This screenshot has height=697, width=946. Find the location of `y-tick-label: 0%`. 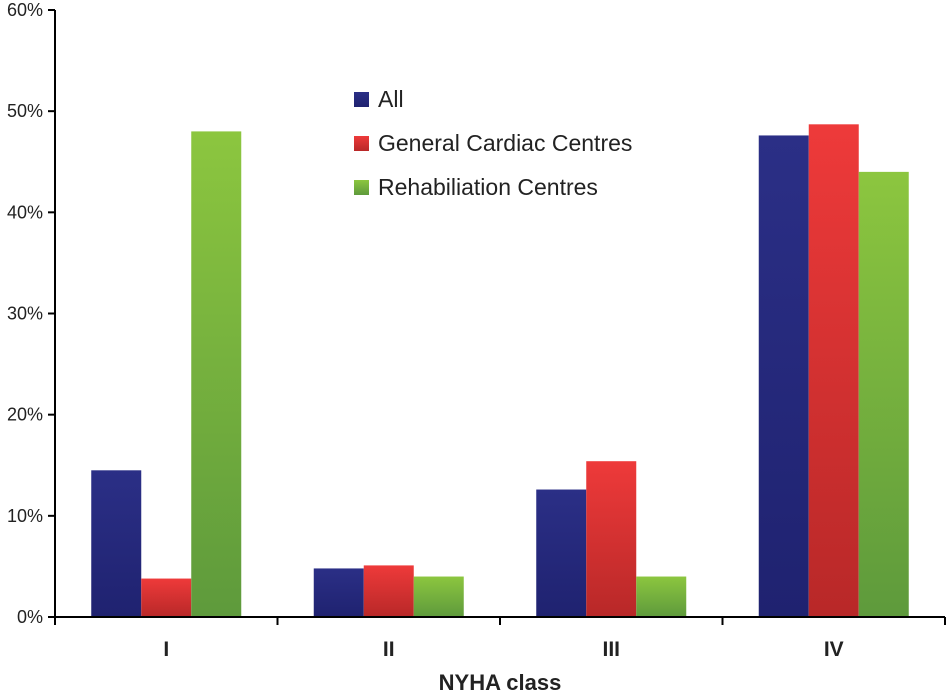

y-tick-label: 0% is located at coordinates (30, 617).